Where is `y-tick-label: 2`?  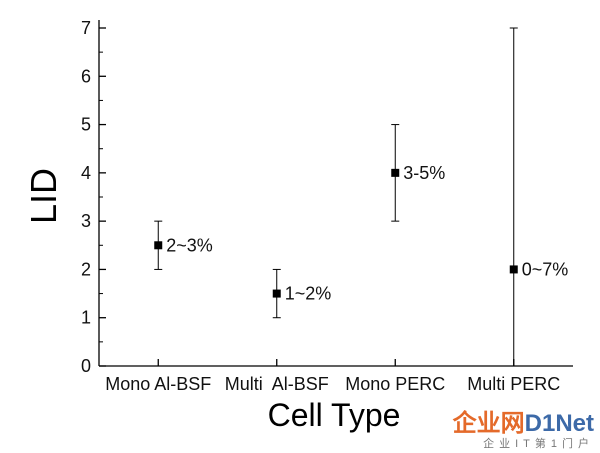 y-tick-label: 2 is located at coordinates (86, 269).